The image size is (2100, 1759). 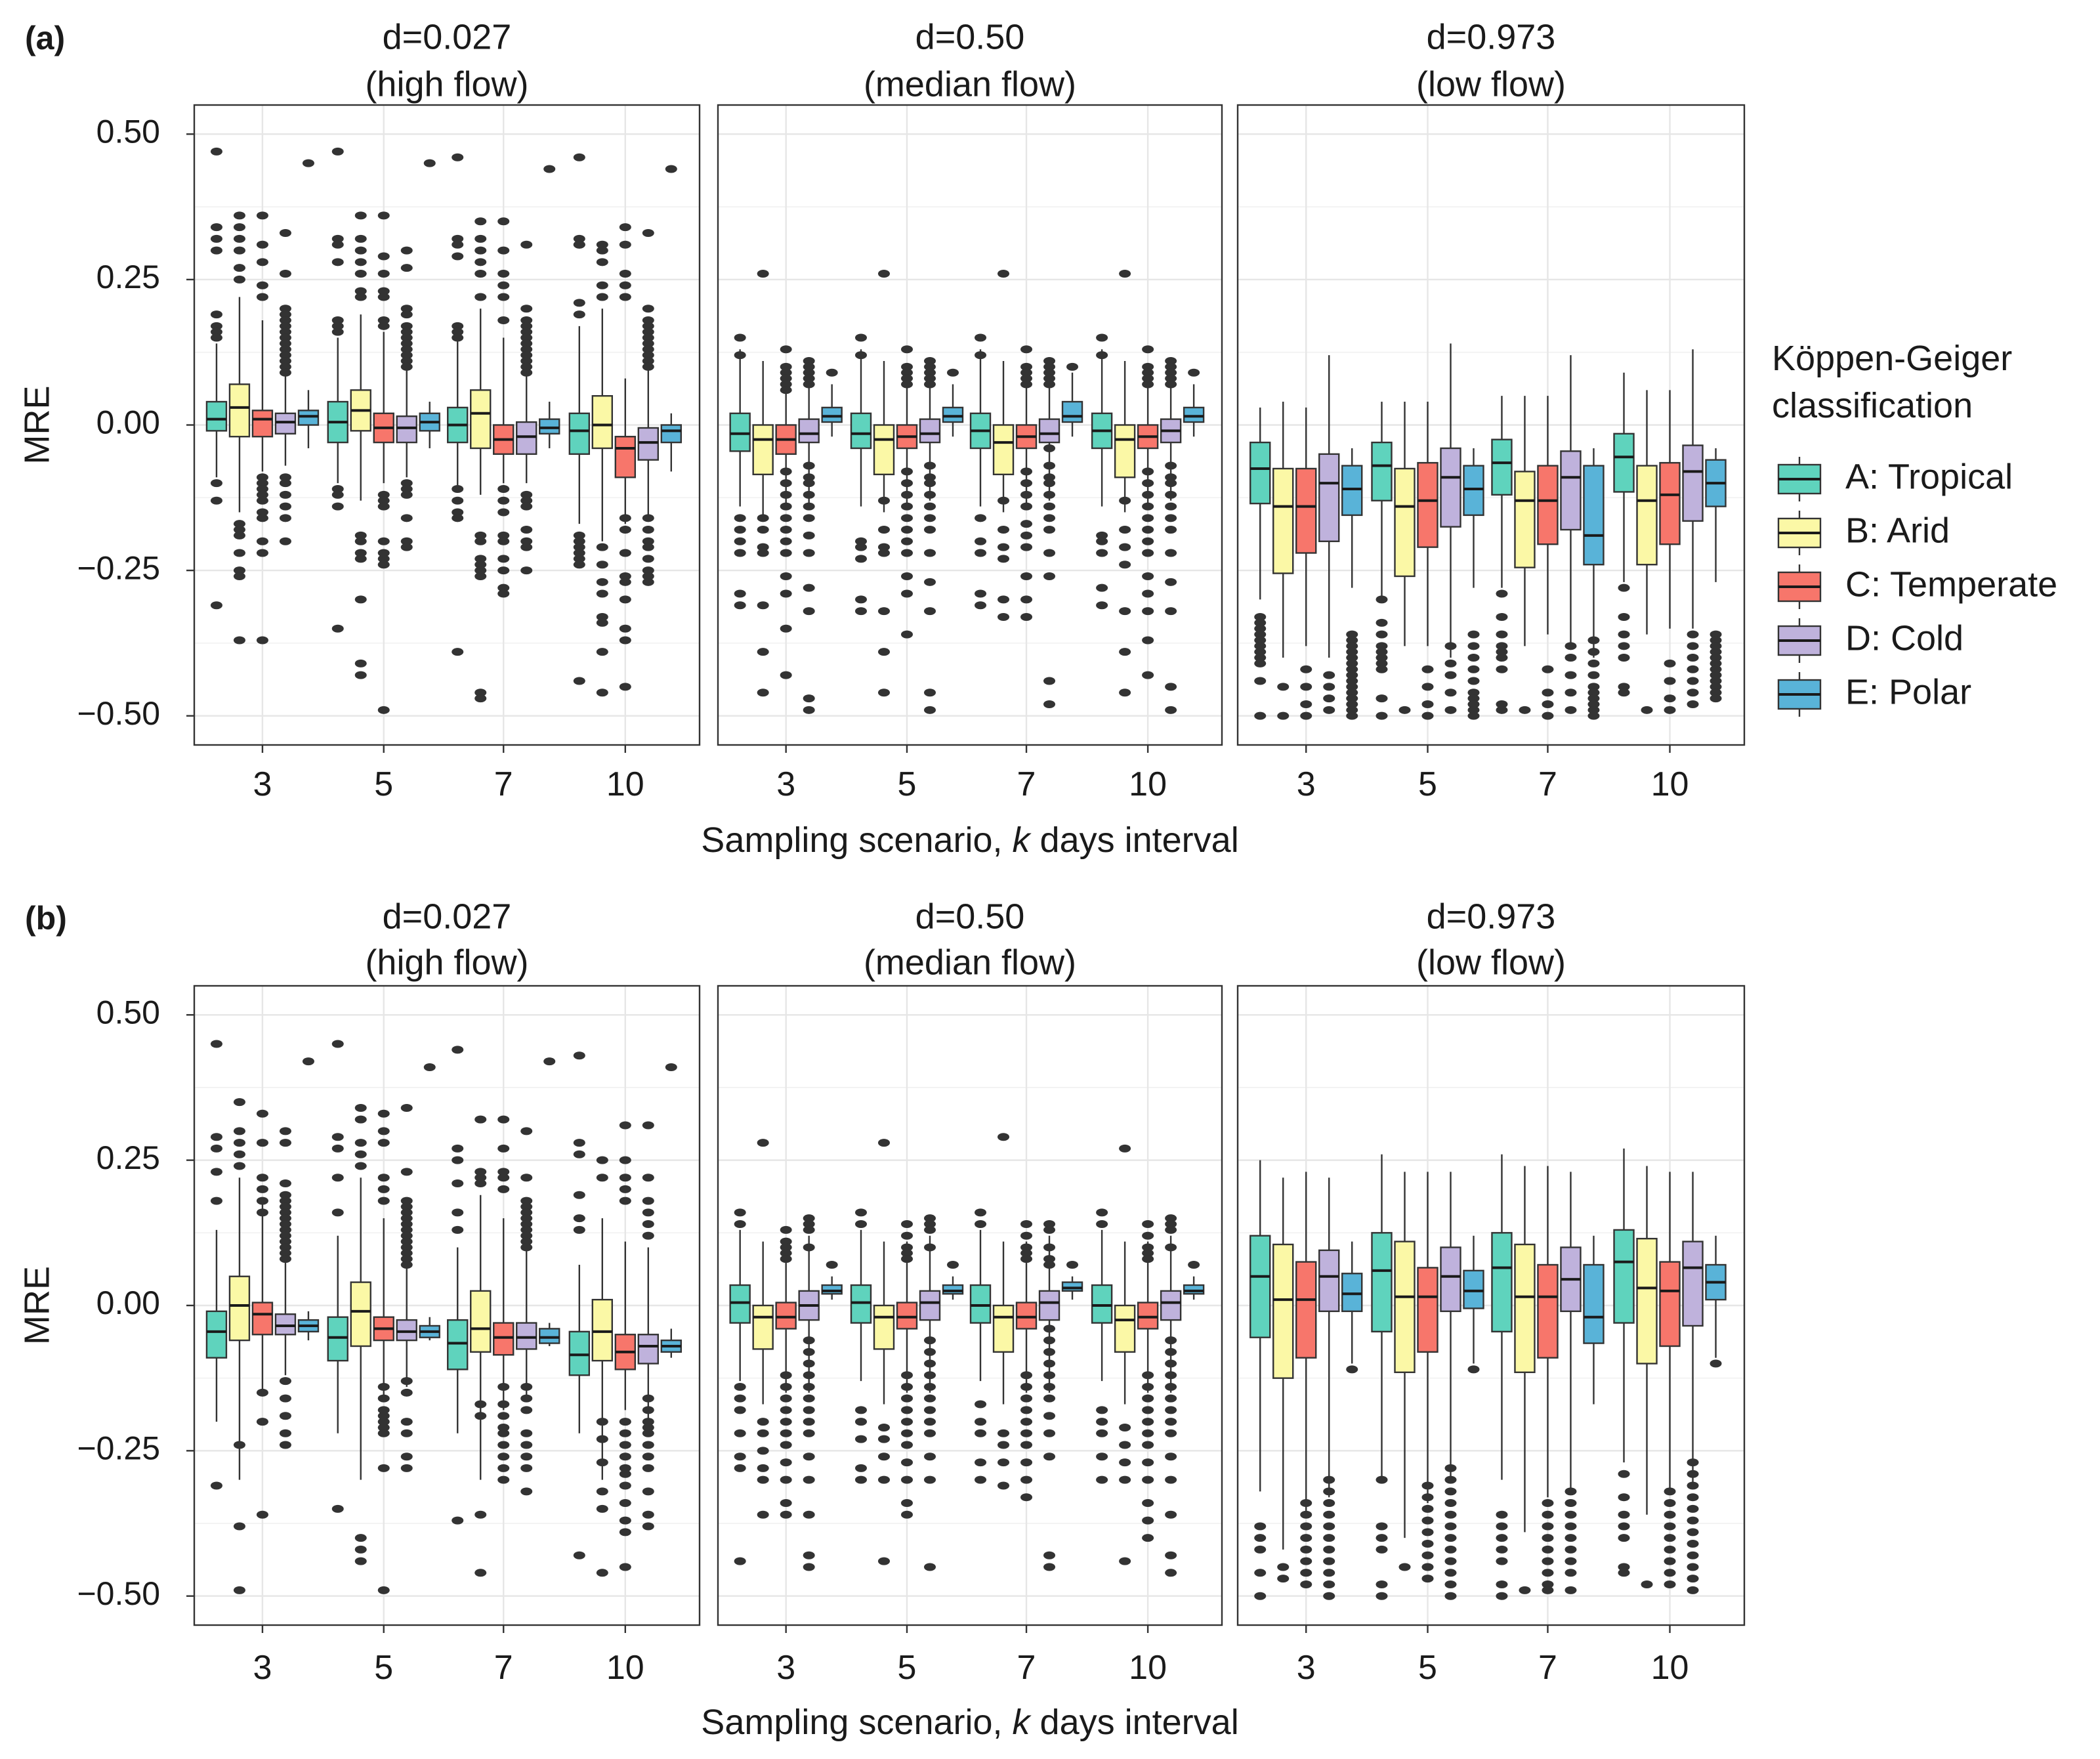 What do you see at coordinates (1872, 406) in the screenshot?
I see `legend-title-line2: classification` at bounding box center [1872, 406].